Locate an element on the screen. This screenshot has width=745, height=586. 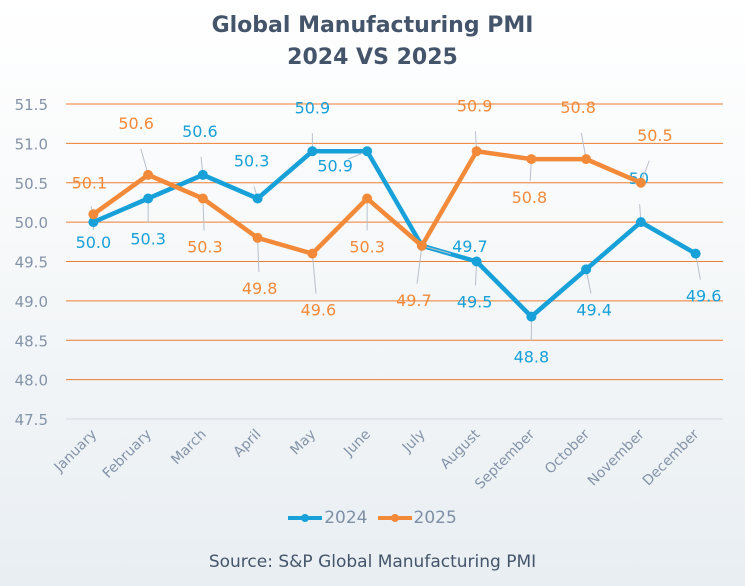
legend-marker-2024-icon is located at coordinates (305, 518).